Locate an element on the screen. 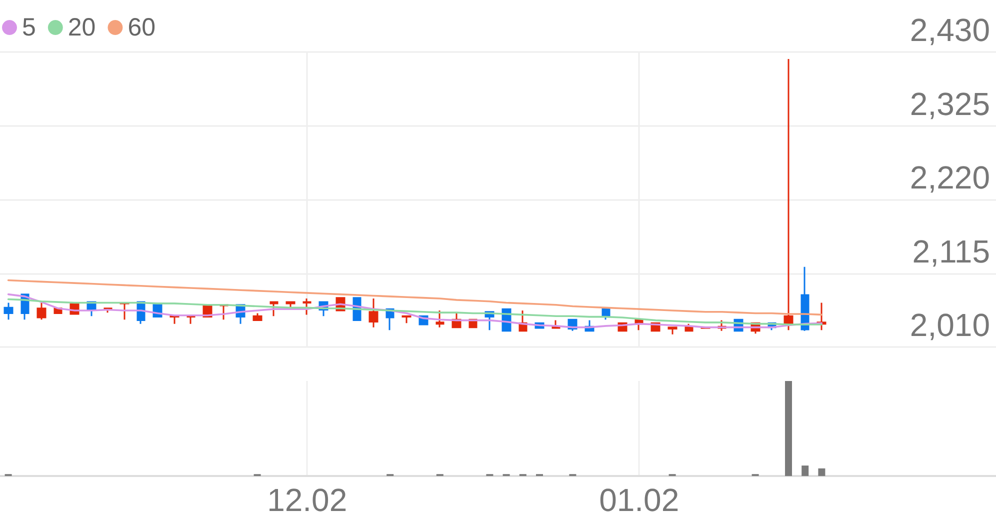 This screenshot has height=519, width=996. y-tick-label: 2,115 is located at coordinates (951, 251).